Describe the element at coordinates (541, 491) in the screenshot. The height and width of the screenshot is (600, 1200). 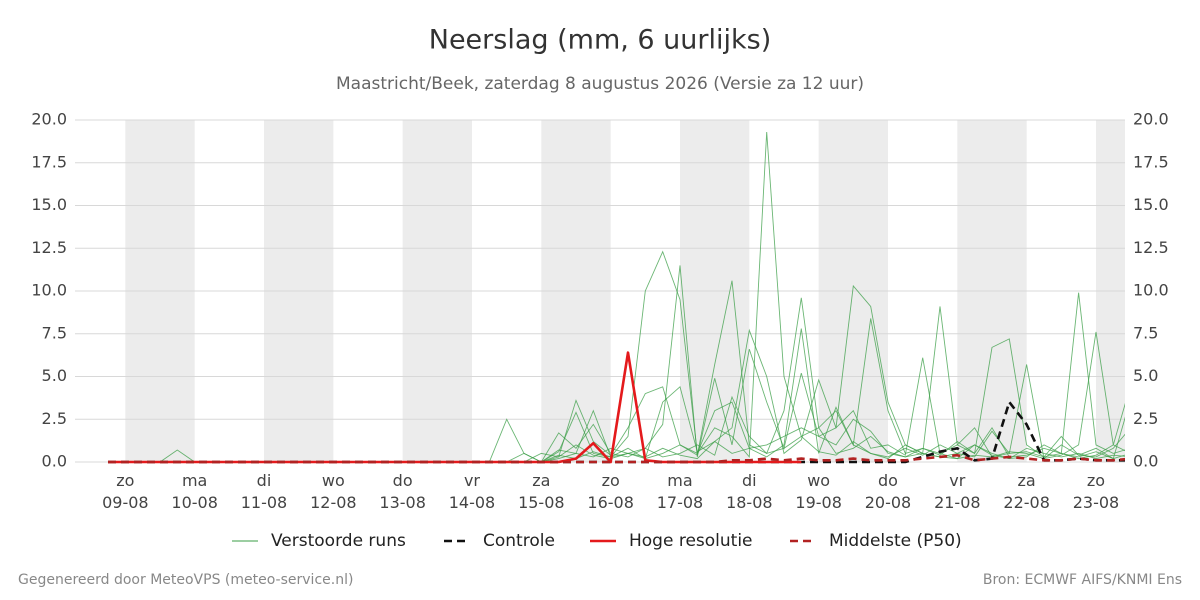
I see `x-tick-label: za 15-08` at that location.